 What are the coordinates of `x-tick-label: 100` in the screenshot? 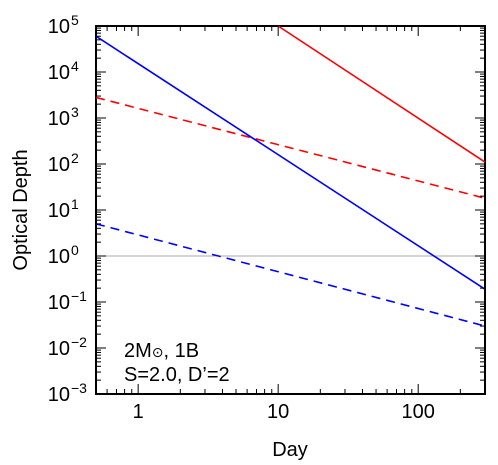 It's located at (418, 412).